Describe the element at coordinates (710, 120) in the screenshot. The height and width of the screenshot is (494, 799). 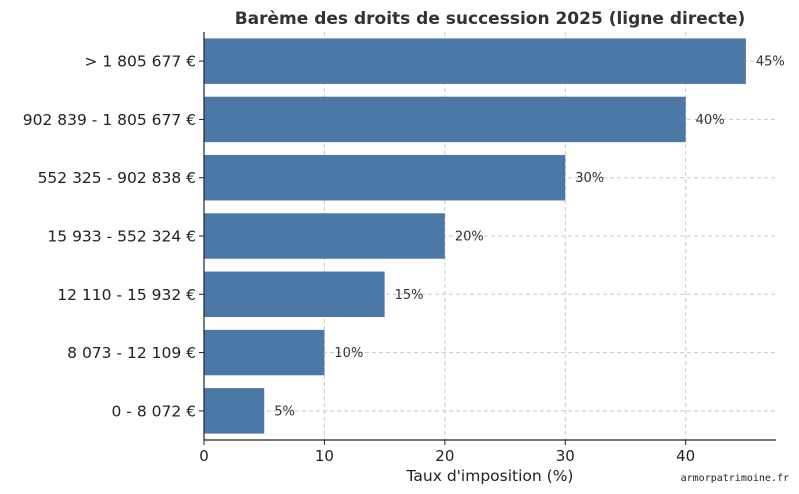
I see `data-label: 40%` at that location.